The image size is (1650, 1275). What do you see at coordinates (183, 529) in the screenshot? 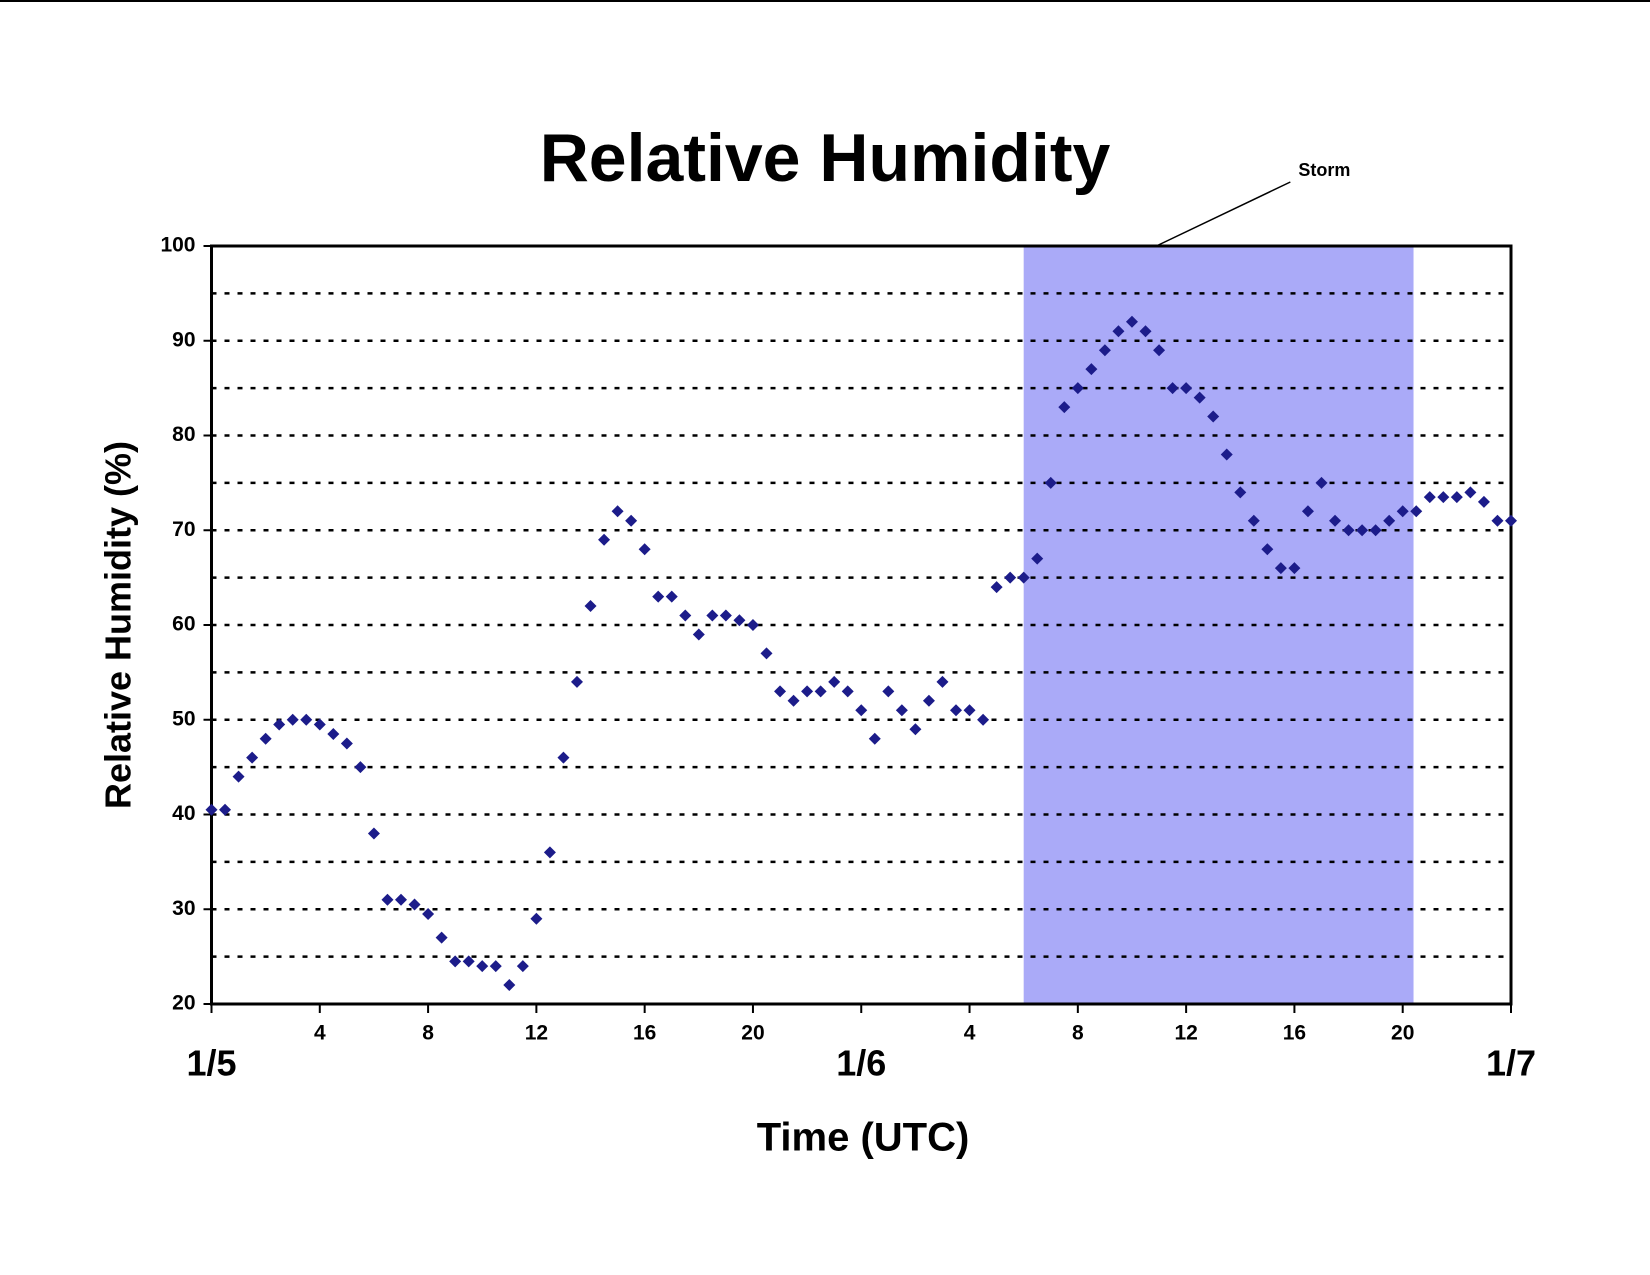
I see `y-tick-label: 70` at bounding box center [183, 529].